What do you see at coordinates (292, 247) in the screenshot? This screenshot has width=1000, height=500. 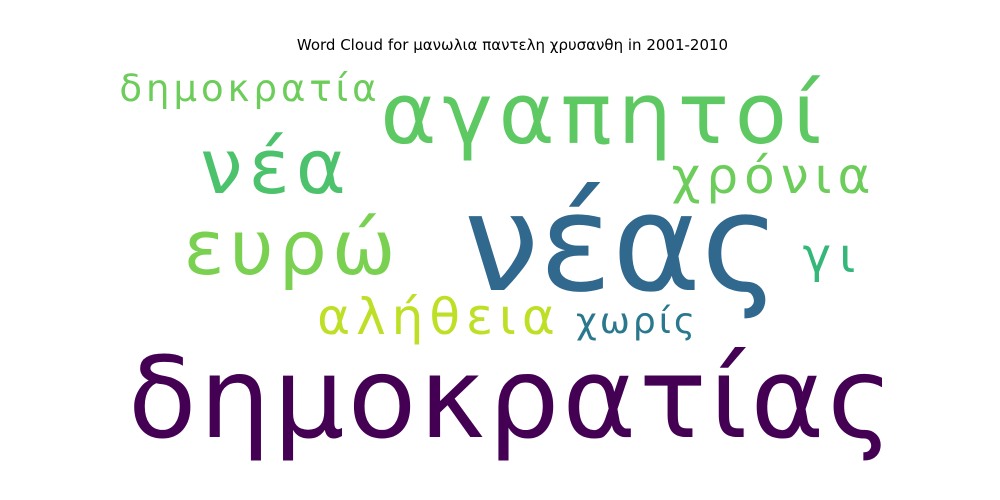 I see `word-5: ευρώ` at bounding box center [292, 247].